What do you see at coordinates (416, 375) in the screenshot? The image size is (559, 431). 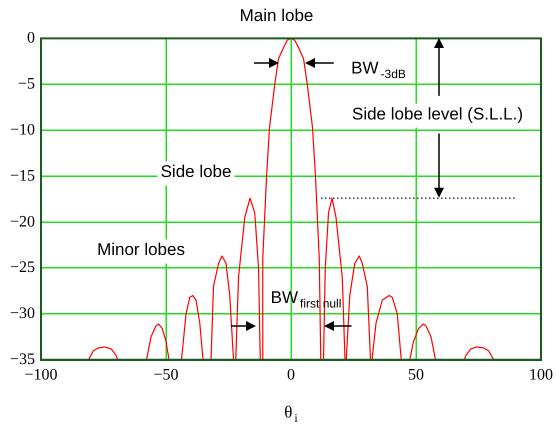 I see `x-tick-label: 50` at bounding box center [416, 375].